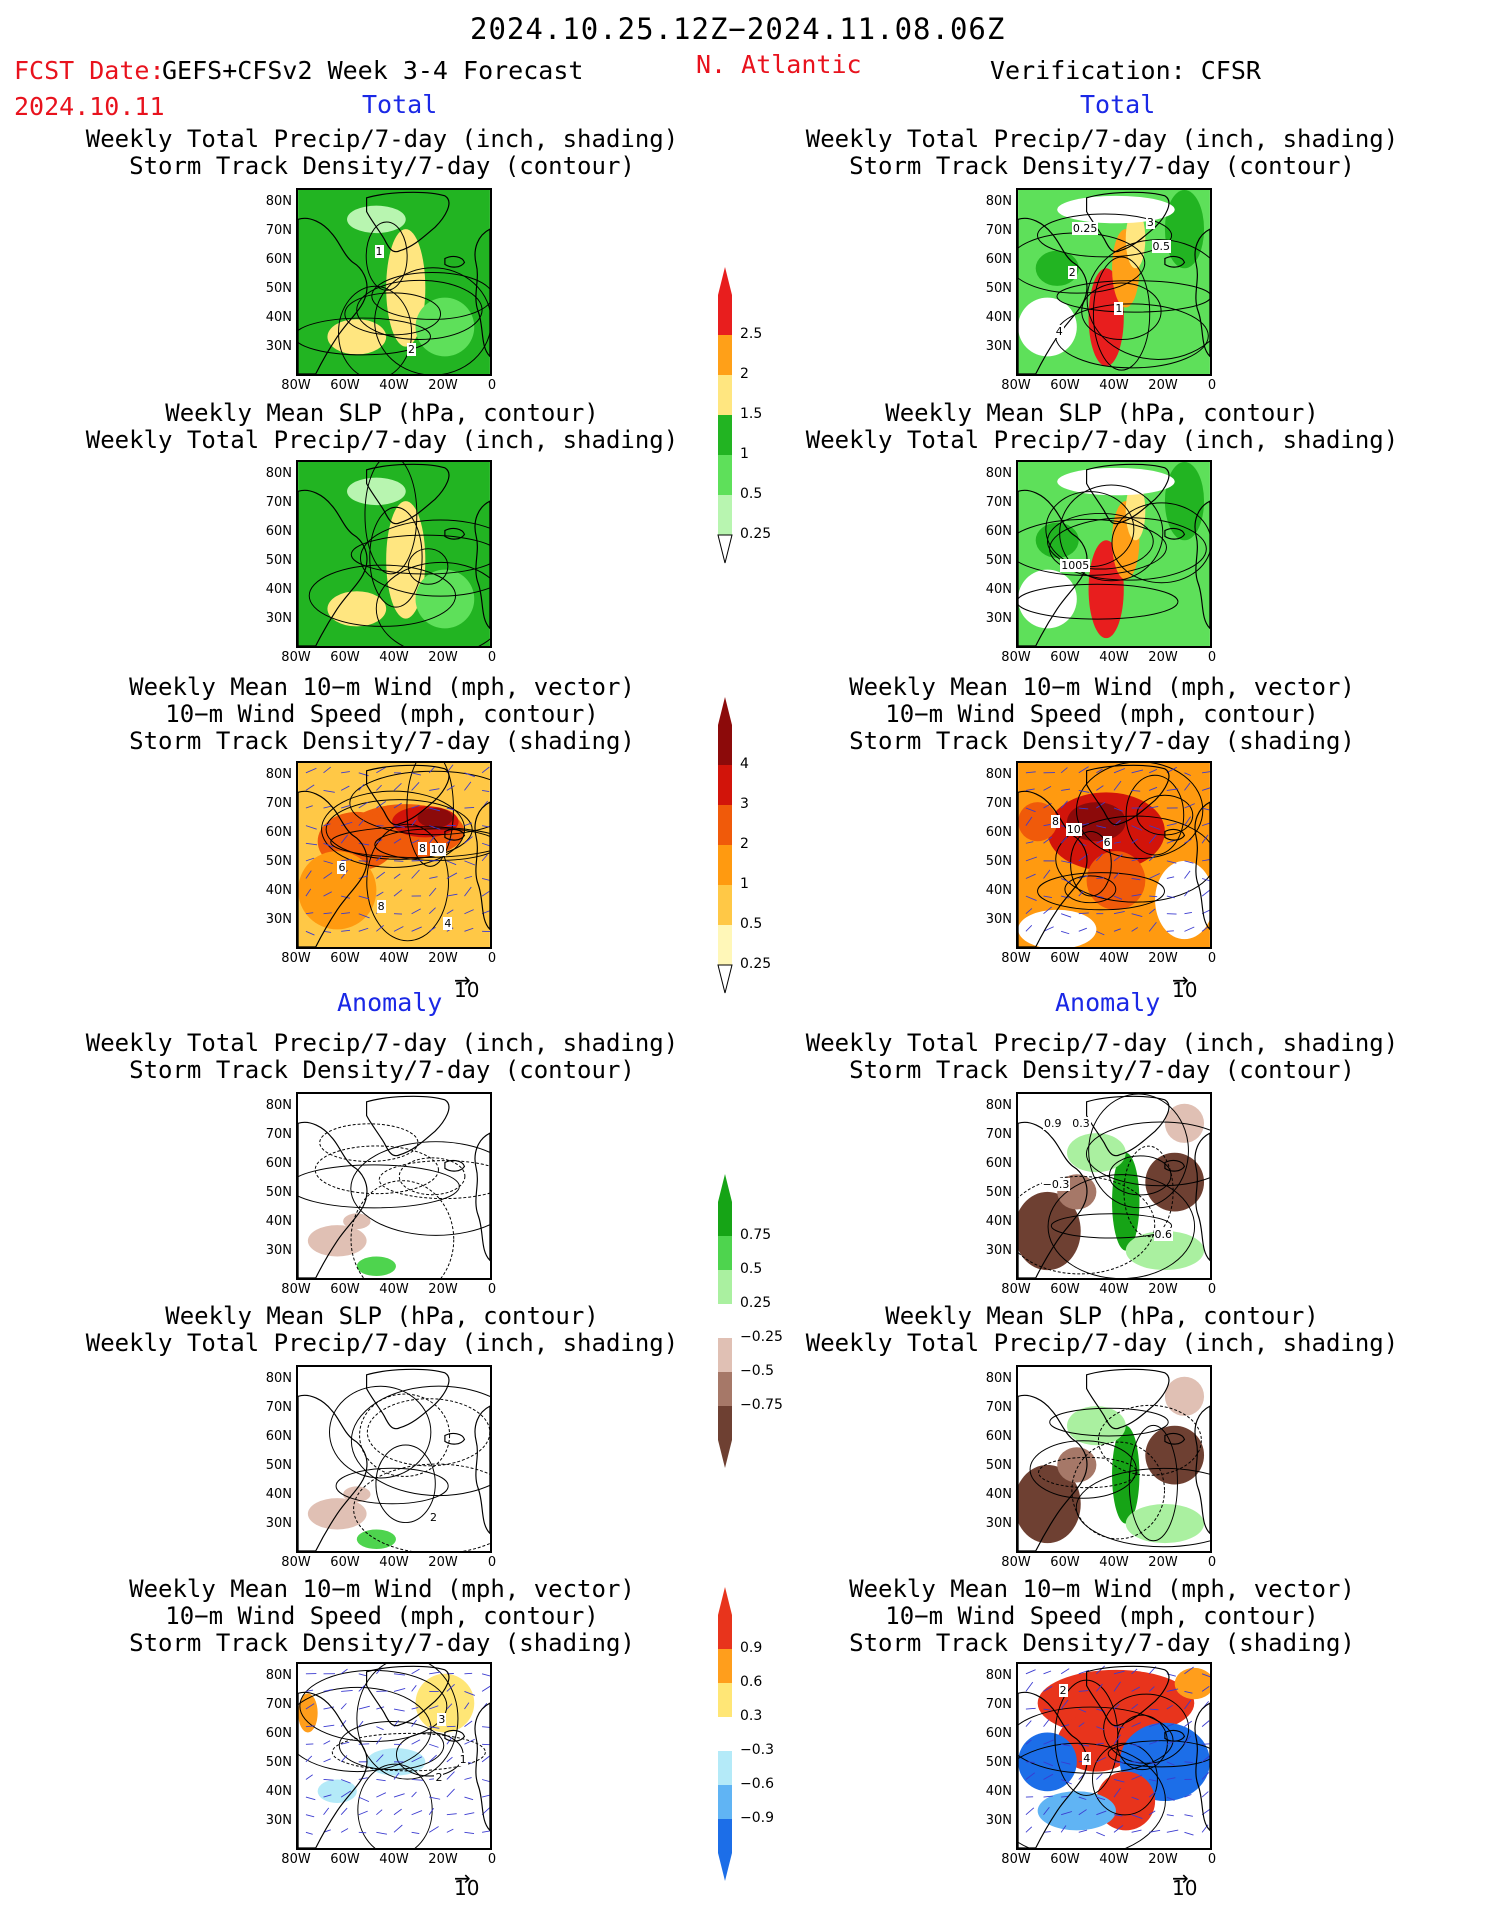 Image resolution: width=1487 pixels, height=1925 pixels. What do you see at coordinates (751, 1682) in the screenshot?
I see `colorbar-label: 0.6` at bounding box center [751, 1682].